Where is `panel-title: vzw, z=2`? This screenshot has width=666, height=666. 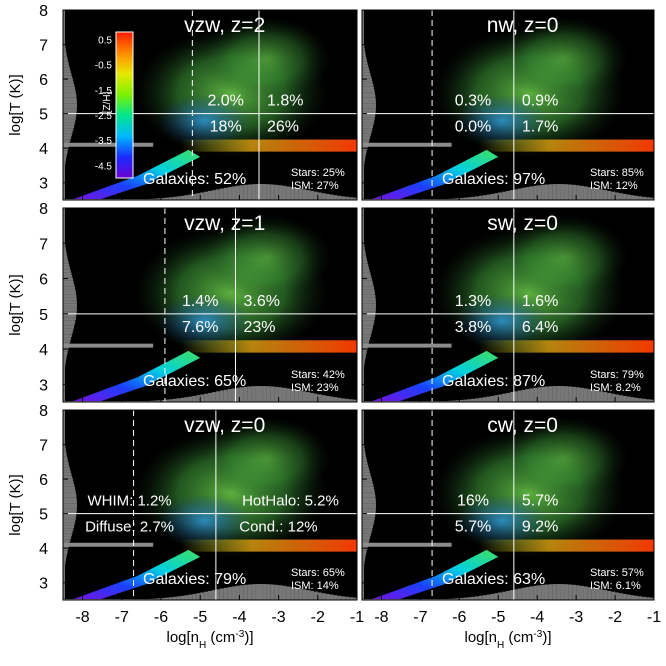
panel-title: vzw, z=2 is located at coordinates (224, 25).